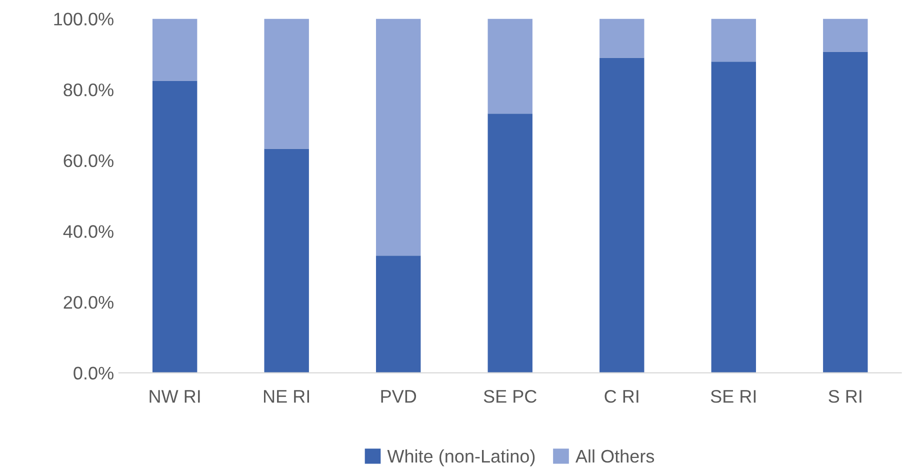 The image size is (915, 469). What do you see at coordinates (510, 396) in the screenshot?
I see `x-tick-label: SE PC` at bounding box center [510, 396].